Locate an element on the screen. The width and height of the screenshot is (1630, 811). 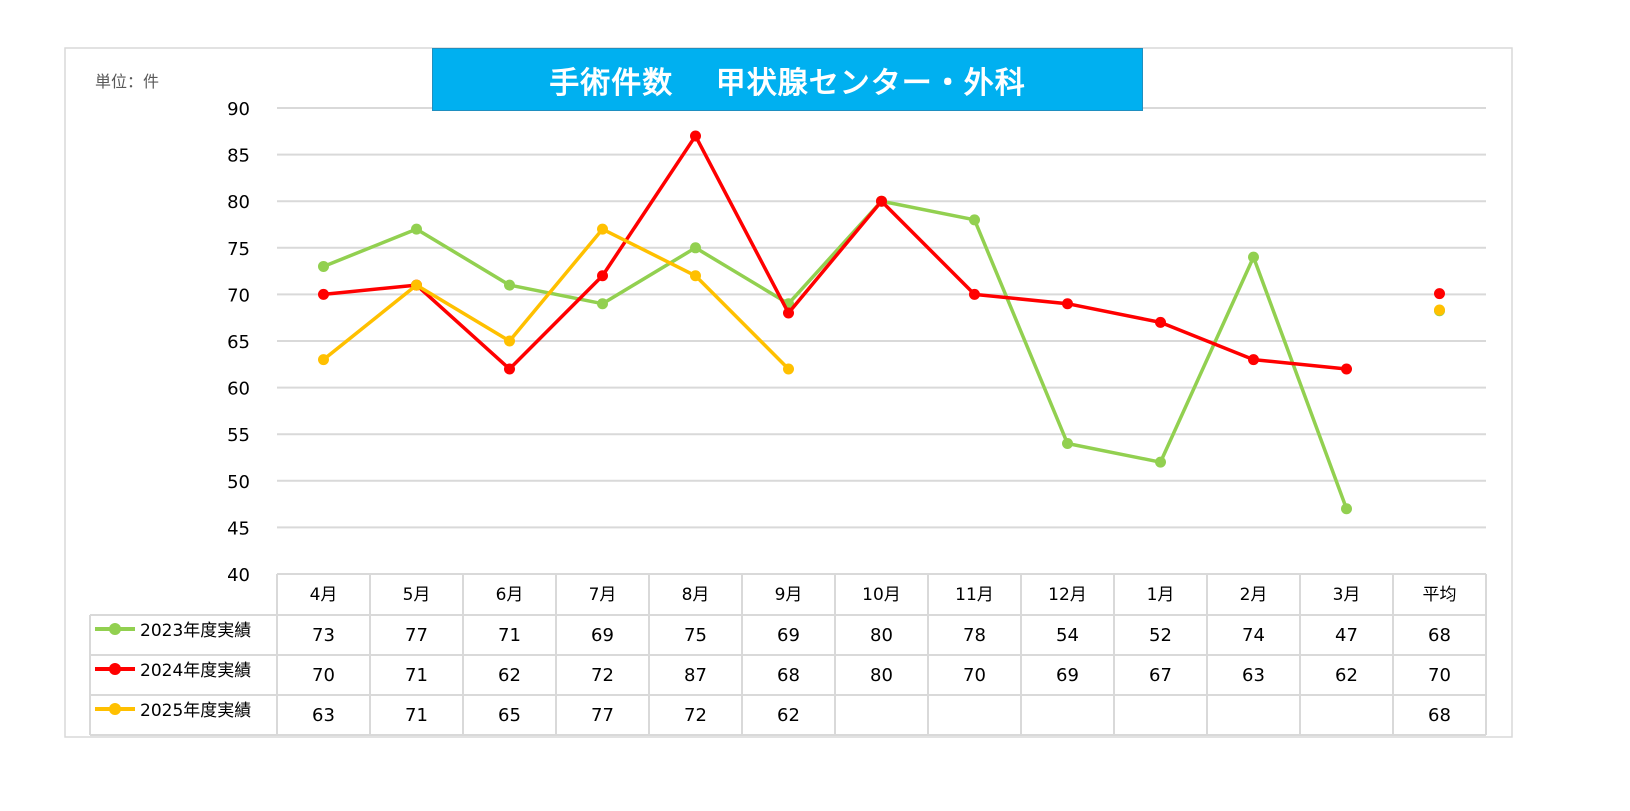
y-tick-label: 45 is located at coordinates (238, 528).